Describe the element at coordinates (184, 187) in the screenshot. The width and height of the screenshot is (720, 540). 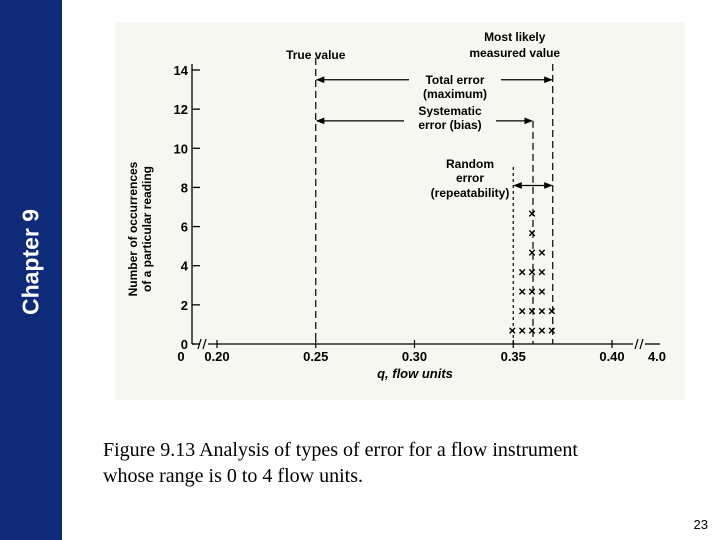
I see `y-tick-label: 8` at that location.